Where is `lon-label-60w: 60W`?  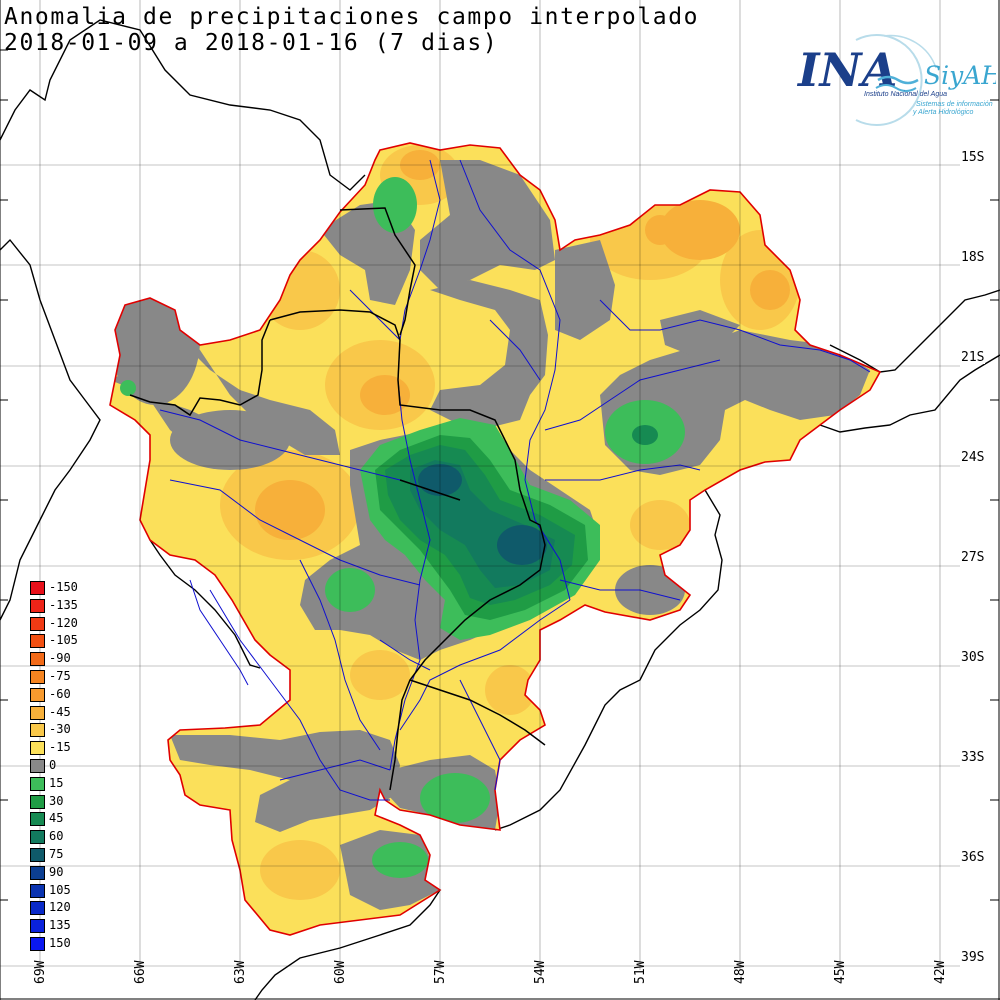 lon-label-60w: 60W is located at coordinates (340, 972).